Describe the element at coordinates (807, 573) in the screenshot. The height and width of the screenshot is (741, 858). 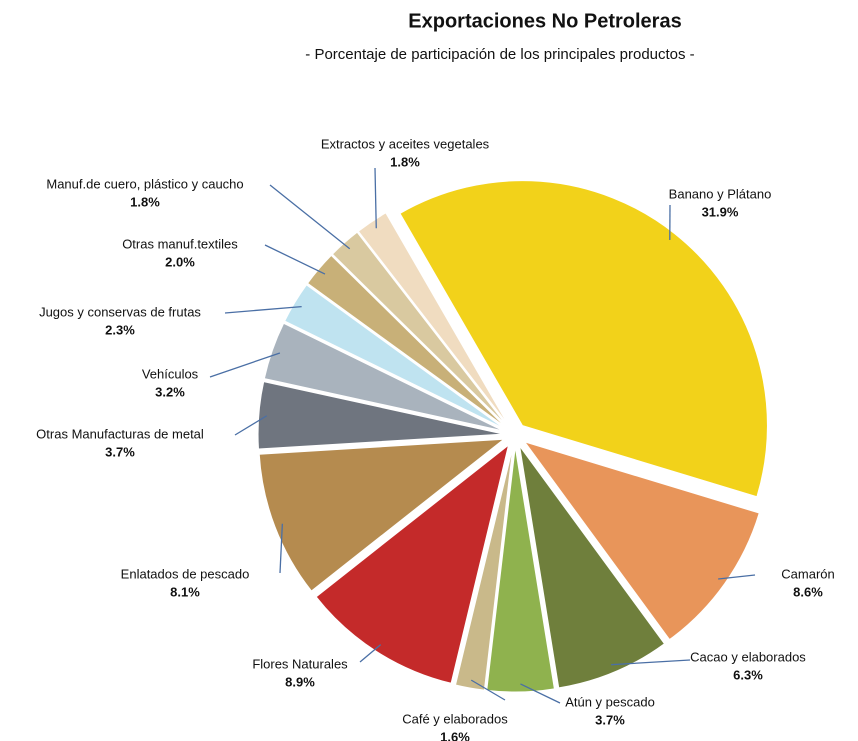
I see `slice-label: Camarón` at that location.